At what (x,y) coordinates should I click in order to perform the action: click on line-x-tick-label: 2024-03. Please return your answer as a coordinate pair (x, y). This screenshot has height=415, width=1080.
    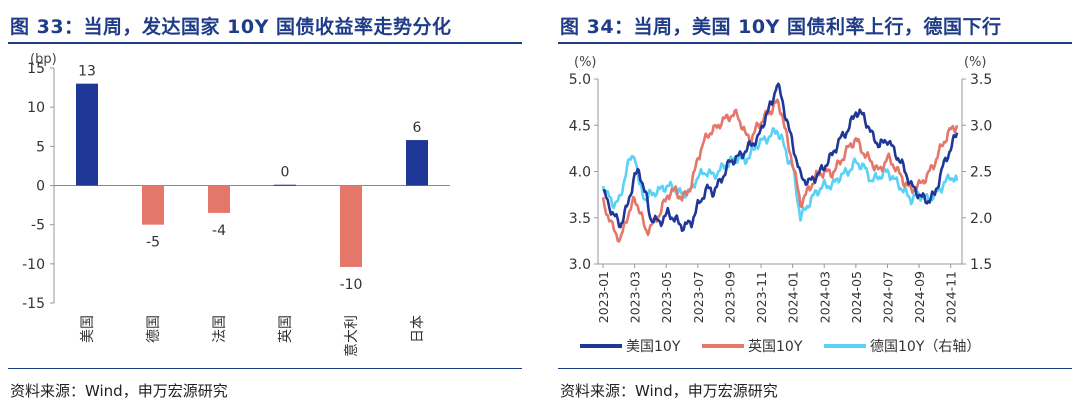
    Looking at the image, I should click on (824, 297).